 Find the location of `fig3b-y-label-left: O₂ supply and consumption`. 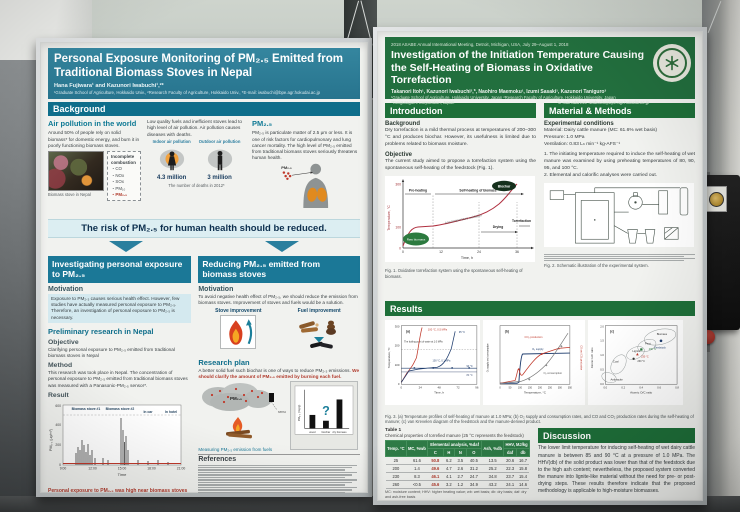

fig3b-y-label-left: O₂ supply and consumption is located at coordinates (488, 358).